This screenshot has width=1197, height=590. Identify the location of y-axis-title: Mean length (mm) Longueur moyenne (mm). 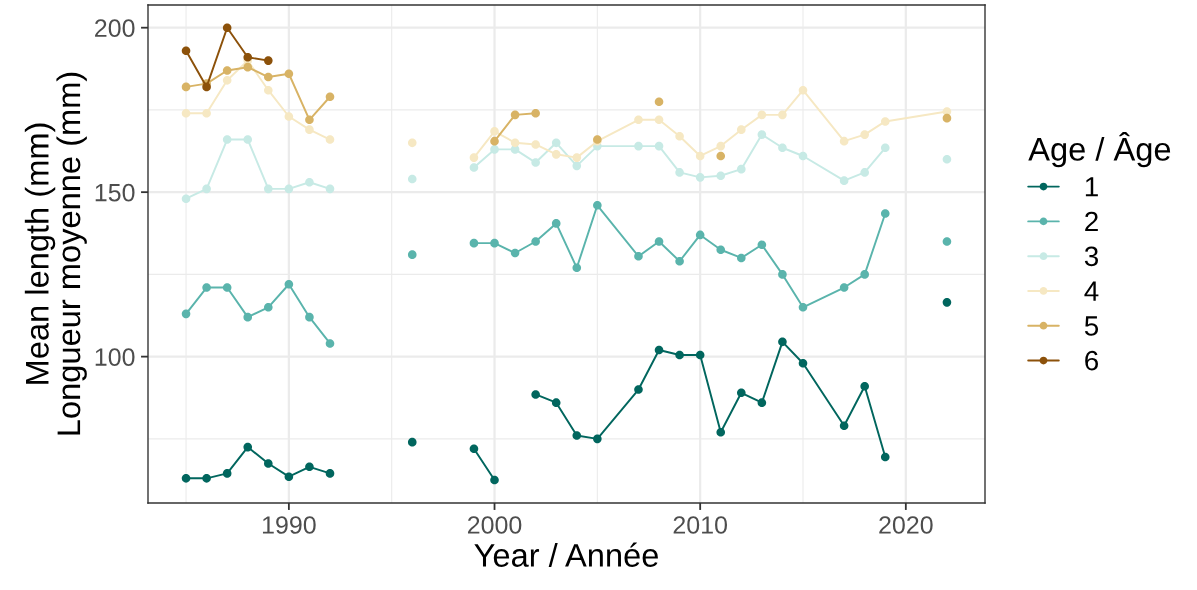
(55, 253).